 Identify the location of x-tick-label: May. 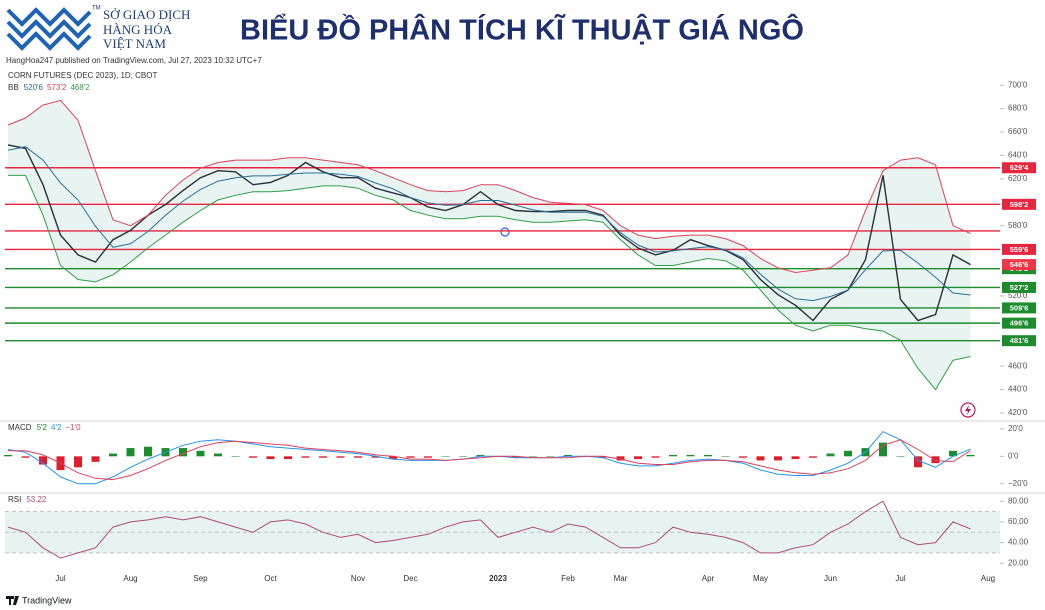
(760, 578).